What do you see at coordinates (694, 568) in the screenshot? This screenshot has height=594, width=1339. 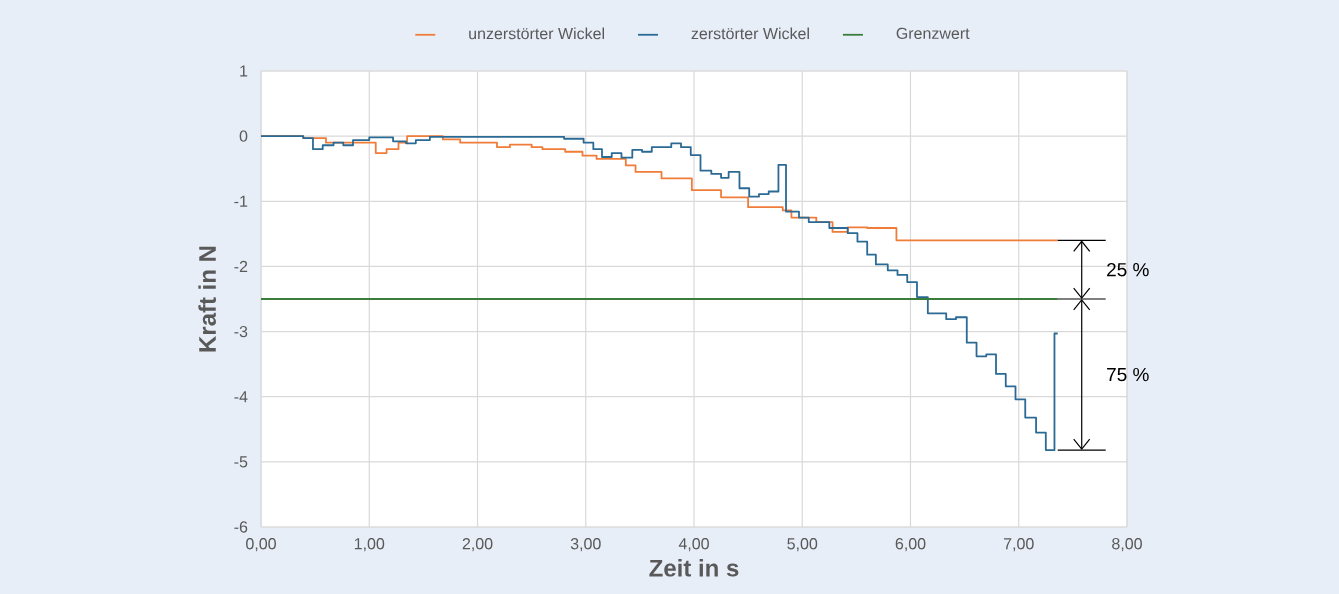 I see `x-axis-title: Zeit in s` at bounding box center [694, 568].